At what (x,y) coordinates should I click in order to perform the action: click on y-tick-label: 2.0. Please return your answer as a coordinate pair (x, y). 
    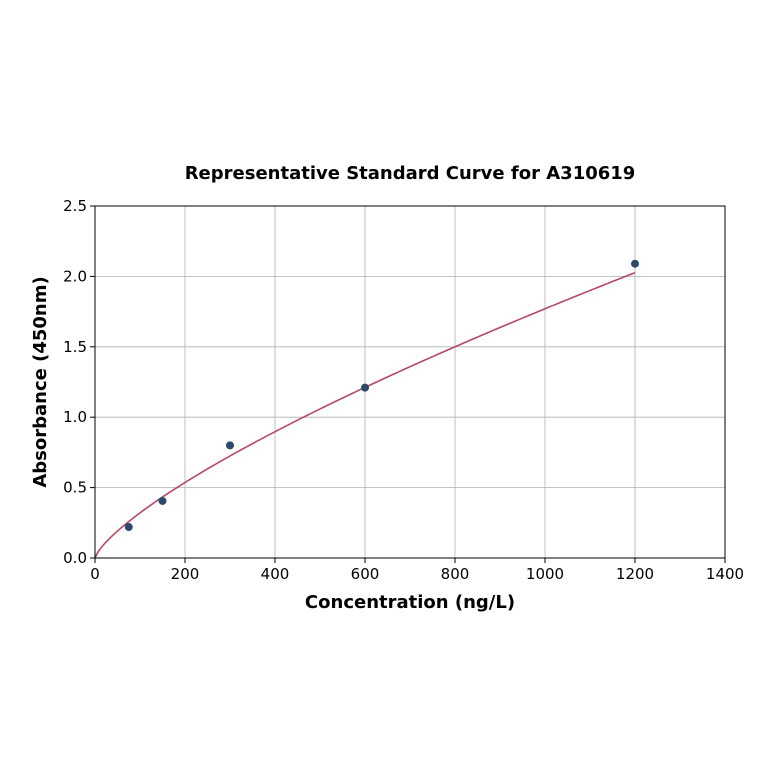
    Looking at the image, I should click on (75, 276).